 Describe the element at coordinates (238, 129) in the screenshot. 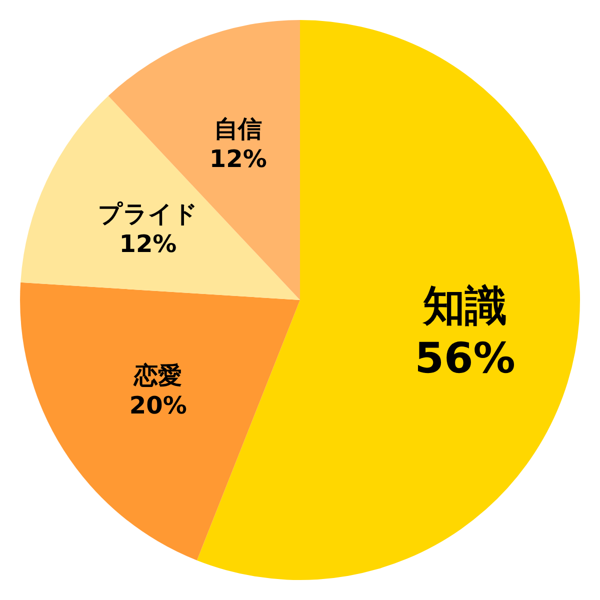

I see `slice-label: 自信` at that location.